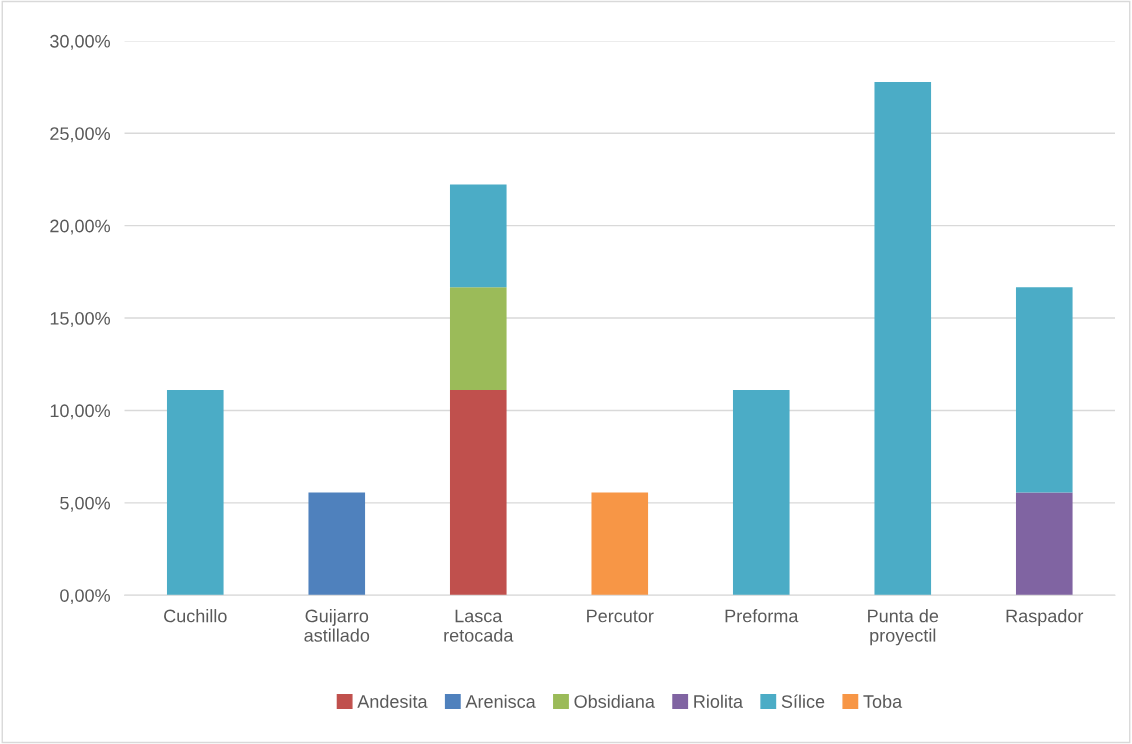 Image resolution: width=1132 pixels, height=744 pixels. Describe the element at coordinates (1045, 617) in the screenshot. I see `x-tick-label: Raspador` at that location.